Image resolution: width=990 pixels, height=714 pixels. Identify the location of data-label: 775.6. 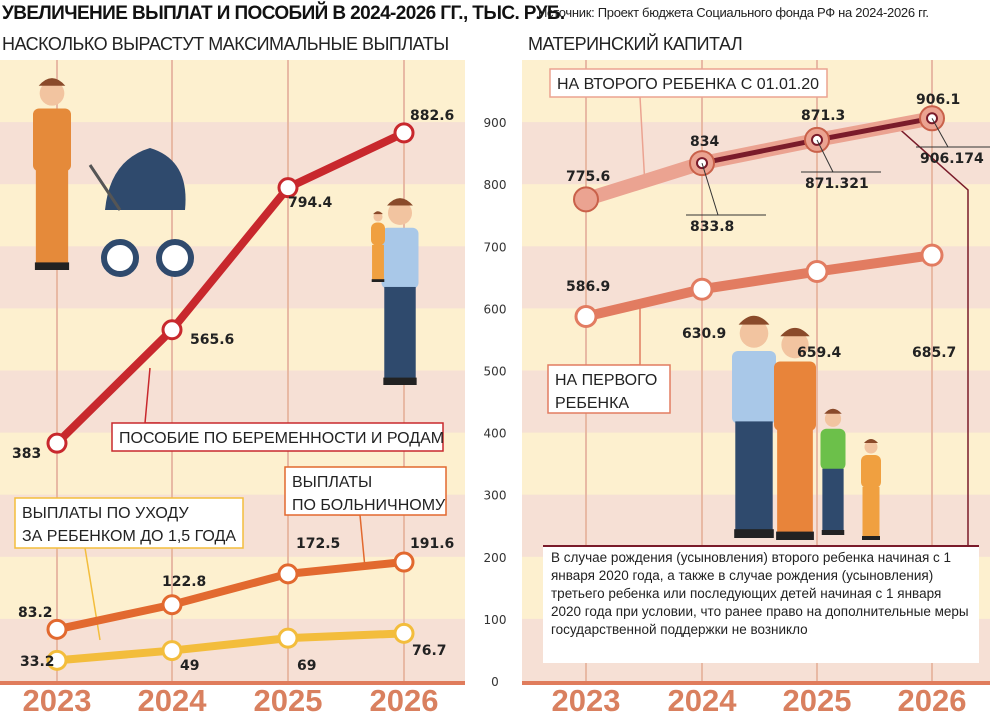
(588, 177).